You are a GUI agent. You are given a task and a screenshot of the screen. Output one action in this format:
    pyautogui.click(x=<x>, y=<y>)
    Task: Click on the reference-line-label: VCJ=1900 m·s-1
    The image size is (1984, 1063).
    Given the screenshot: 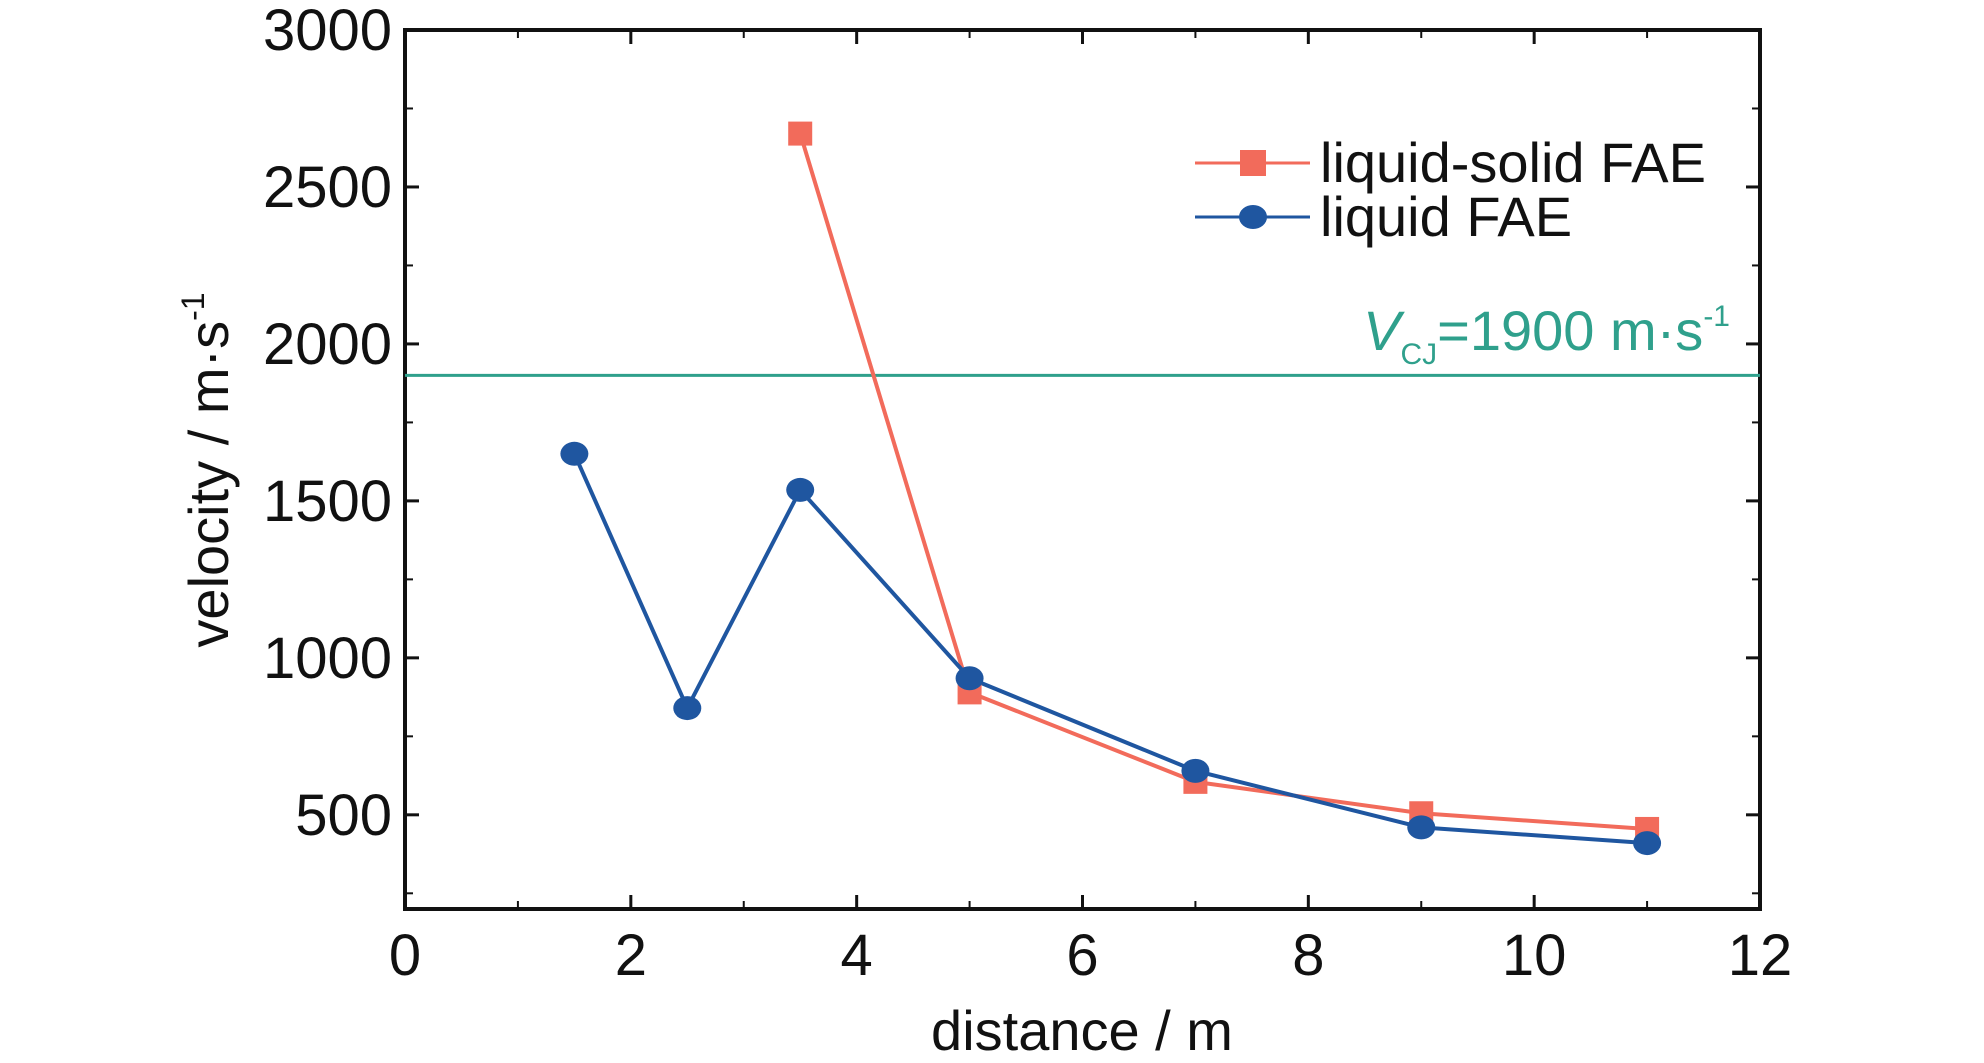 What is the action you would take?
    pyautogui.click(x=1546, y=335)
    